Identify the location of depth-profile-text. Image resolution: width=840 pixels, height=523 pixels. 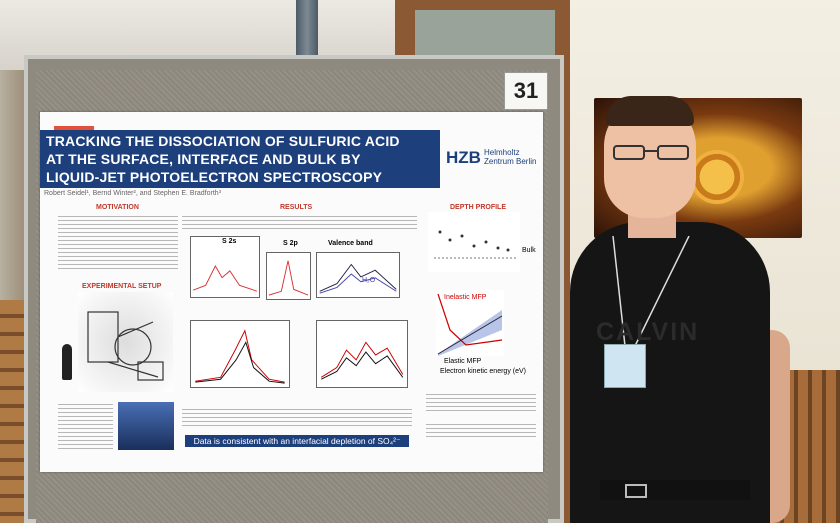
(481, 403).